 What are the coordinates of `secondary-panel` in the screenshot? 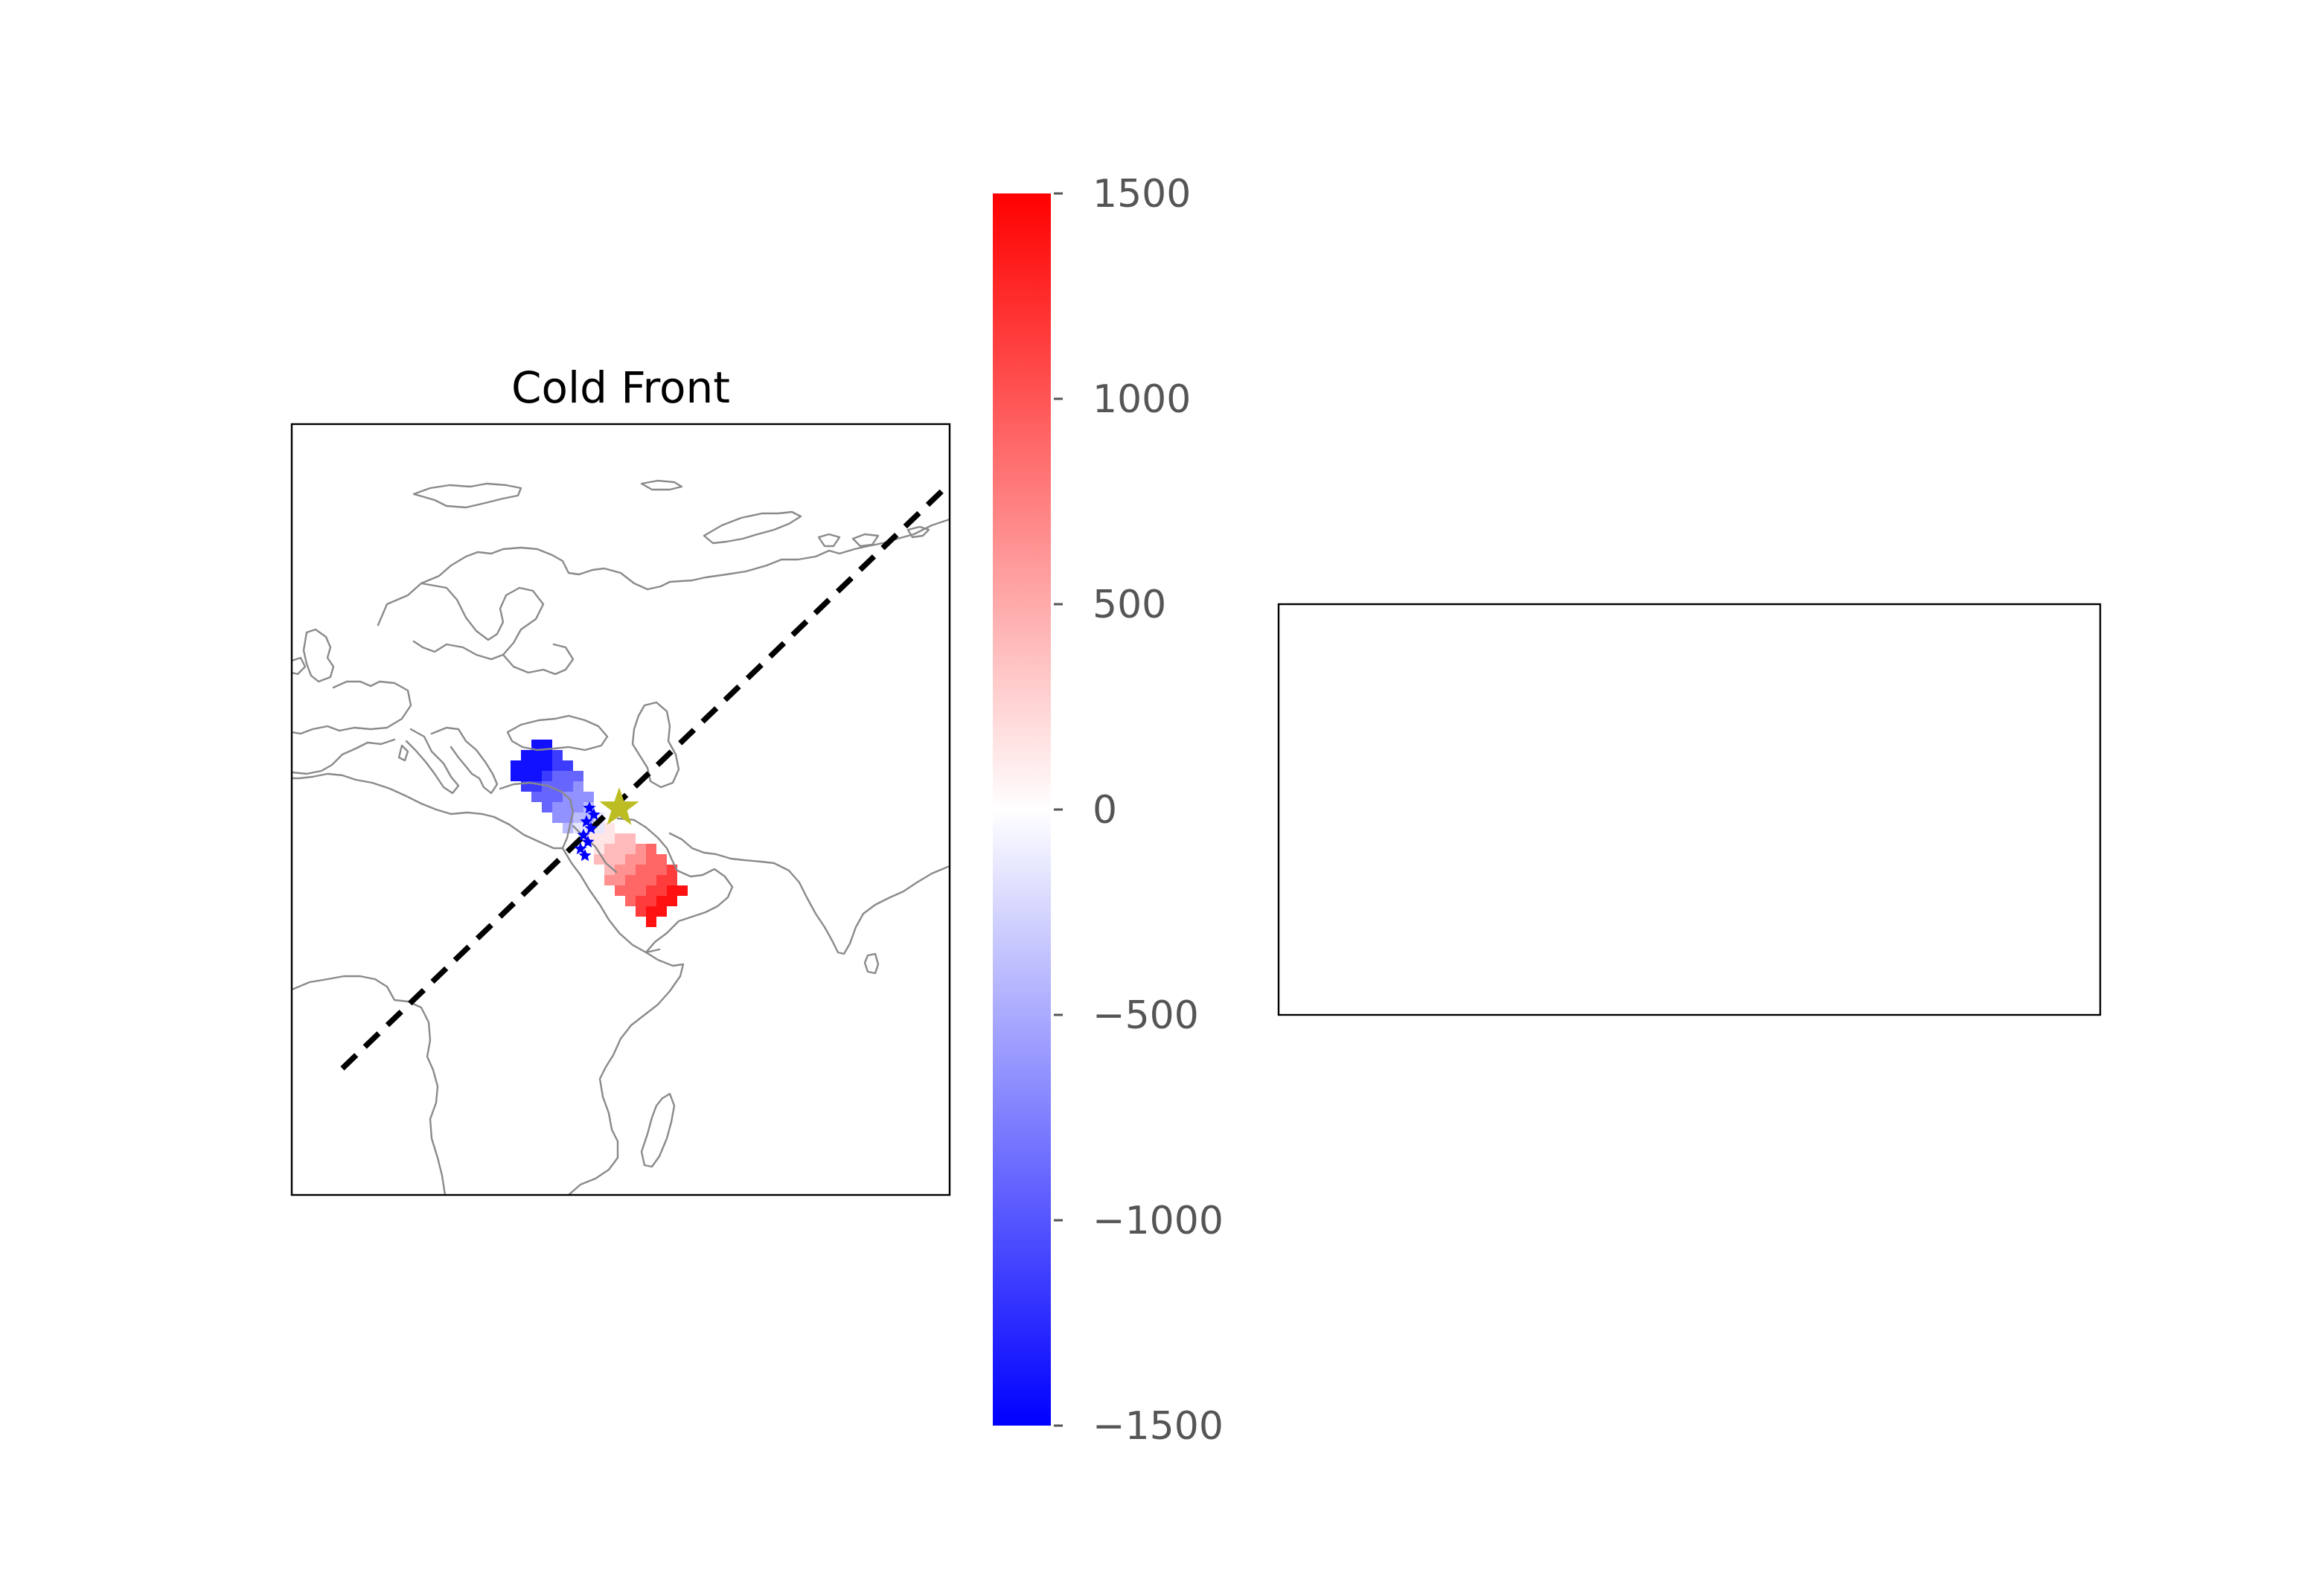 It's located at (1689, 809).